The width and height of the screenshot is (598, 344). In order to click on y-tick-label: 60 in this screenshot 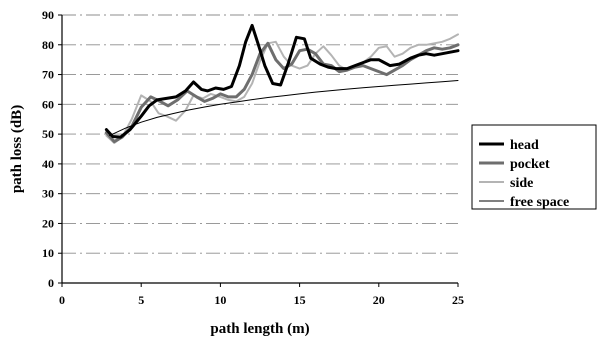, I will do `click(48, 104)`.